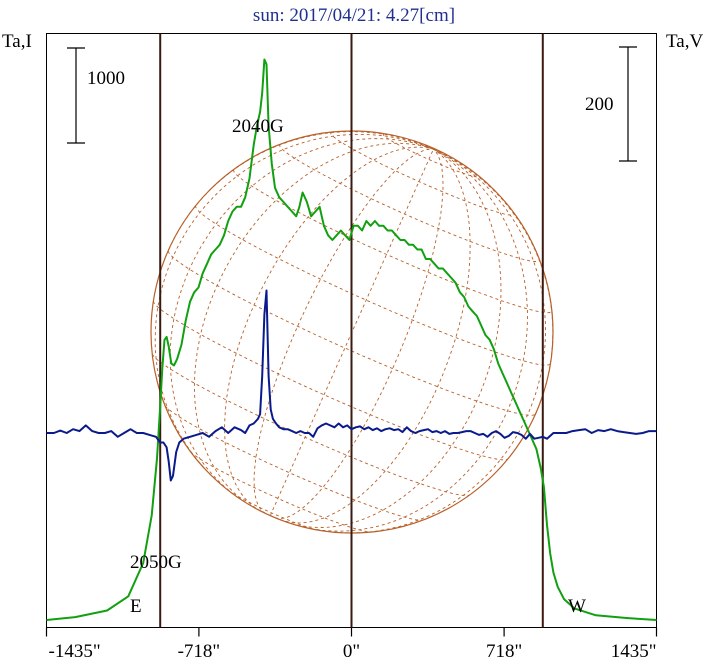  Describe the element at coordinates (106, 78) in the screenshot. I see `scale-bar-left-label: 1000` at that location.